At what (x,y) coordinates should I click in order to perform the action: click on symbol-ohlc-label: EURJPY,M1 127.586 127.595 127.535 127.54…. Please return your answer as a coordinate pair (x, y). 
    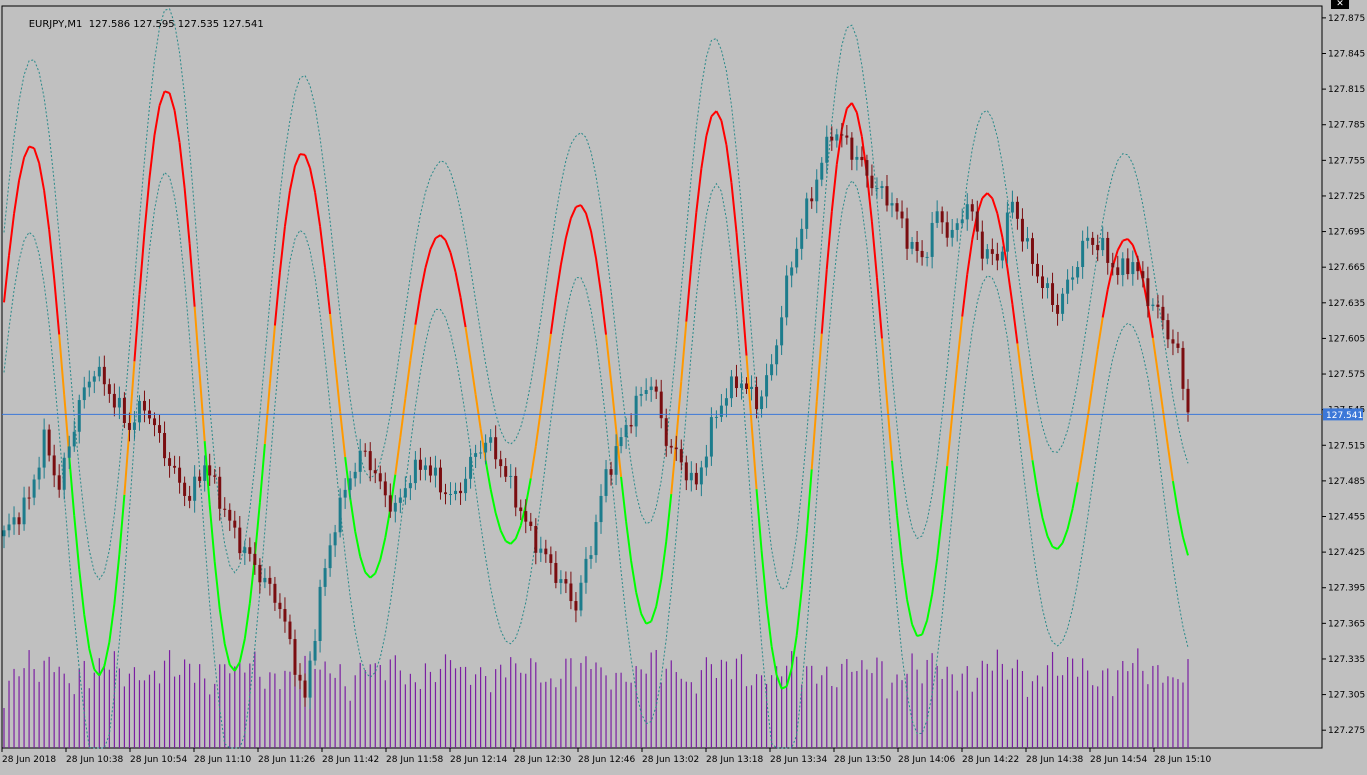
    Looking at the image, I should click on (140, 24).